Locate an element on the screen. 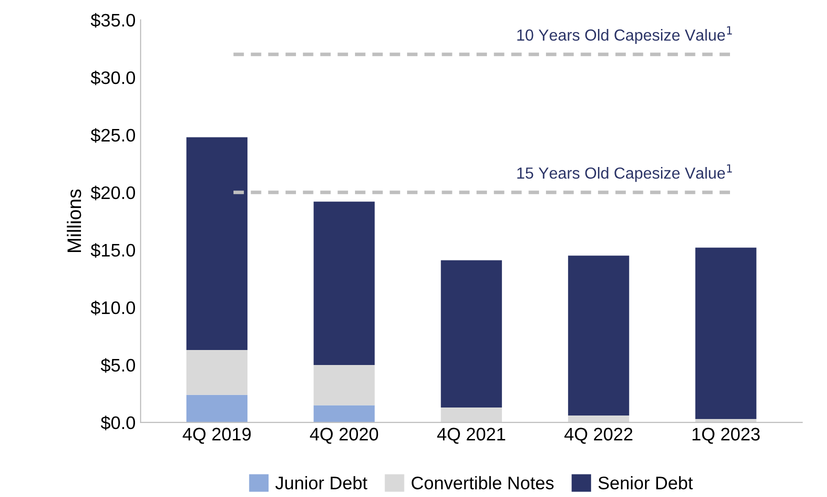  legend-label: Junior Debt is located at coordinates (321, 483).